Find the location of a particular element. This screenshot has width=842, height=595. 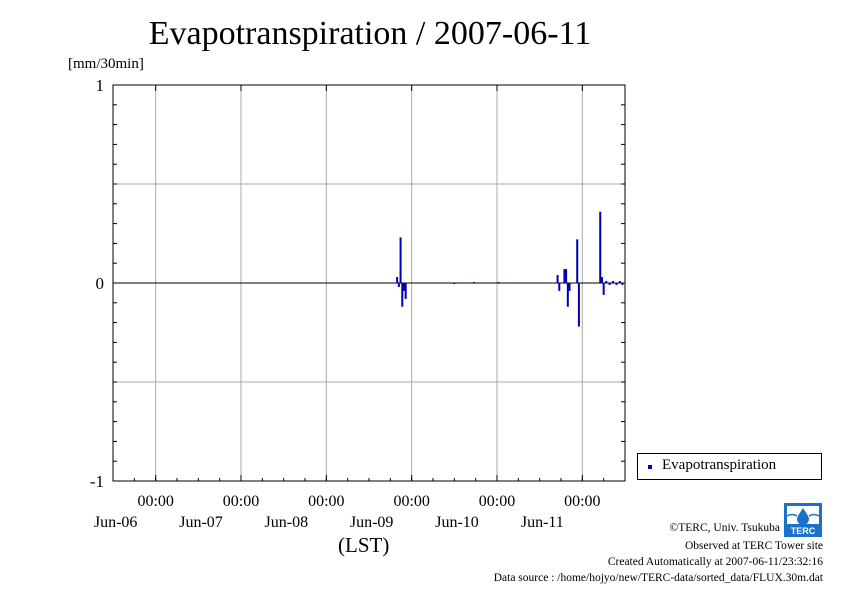

legend-label: Evapotranspiration is located at coordinates (719, 465).